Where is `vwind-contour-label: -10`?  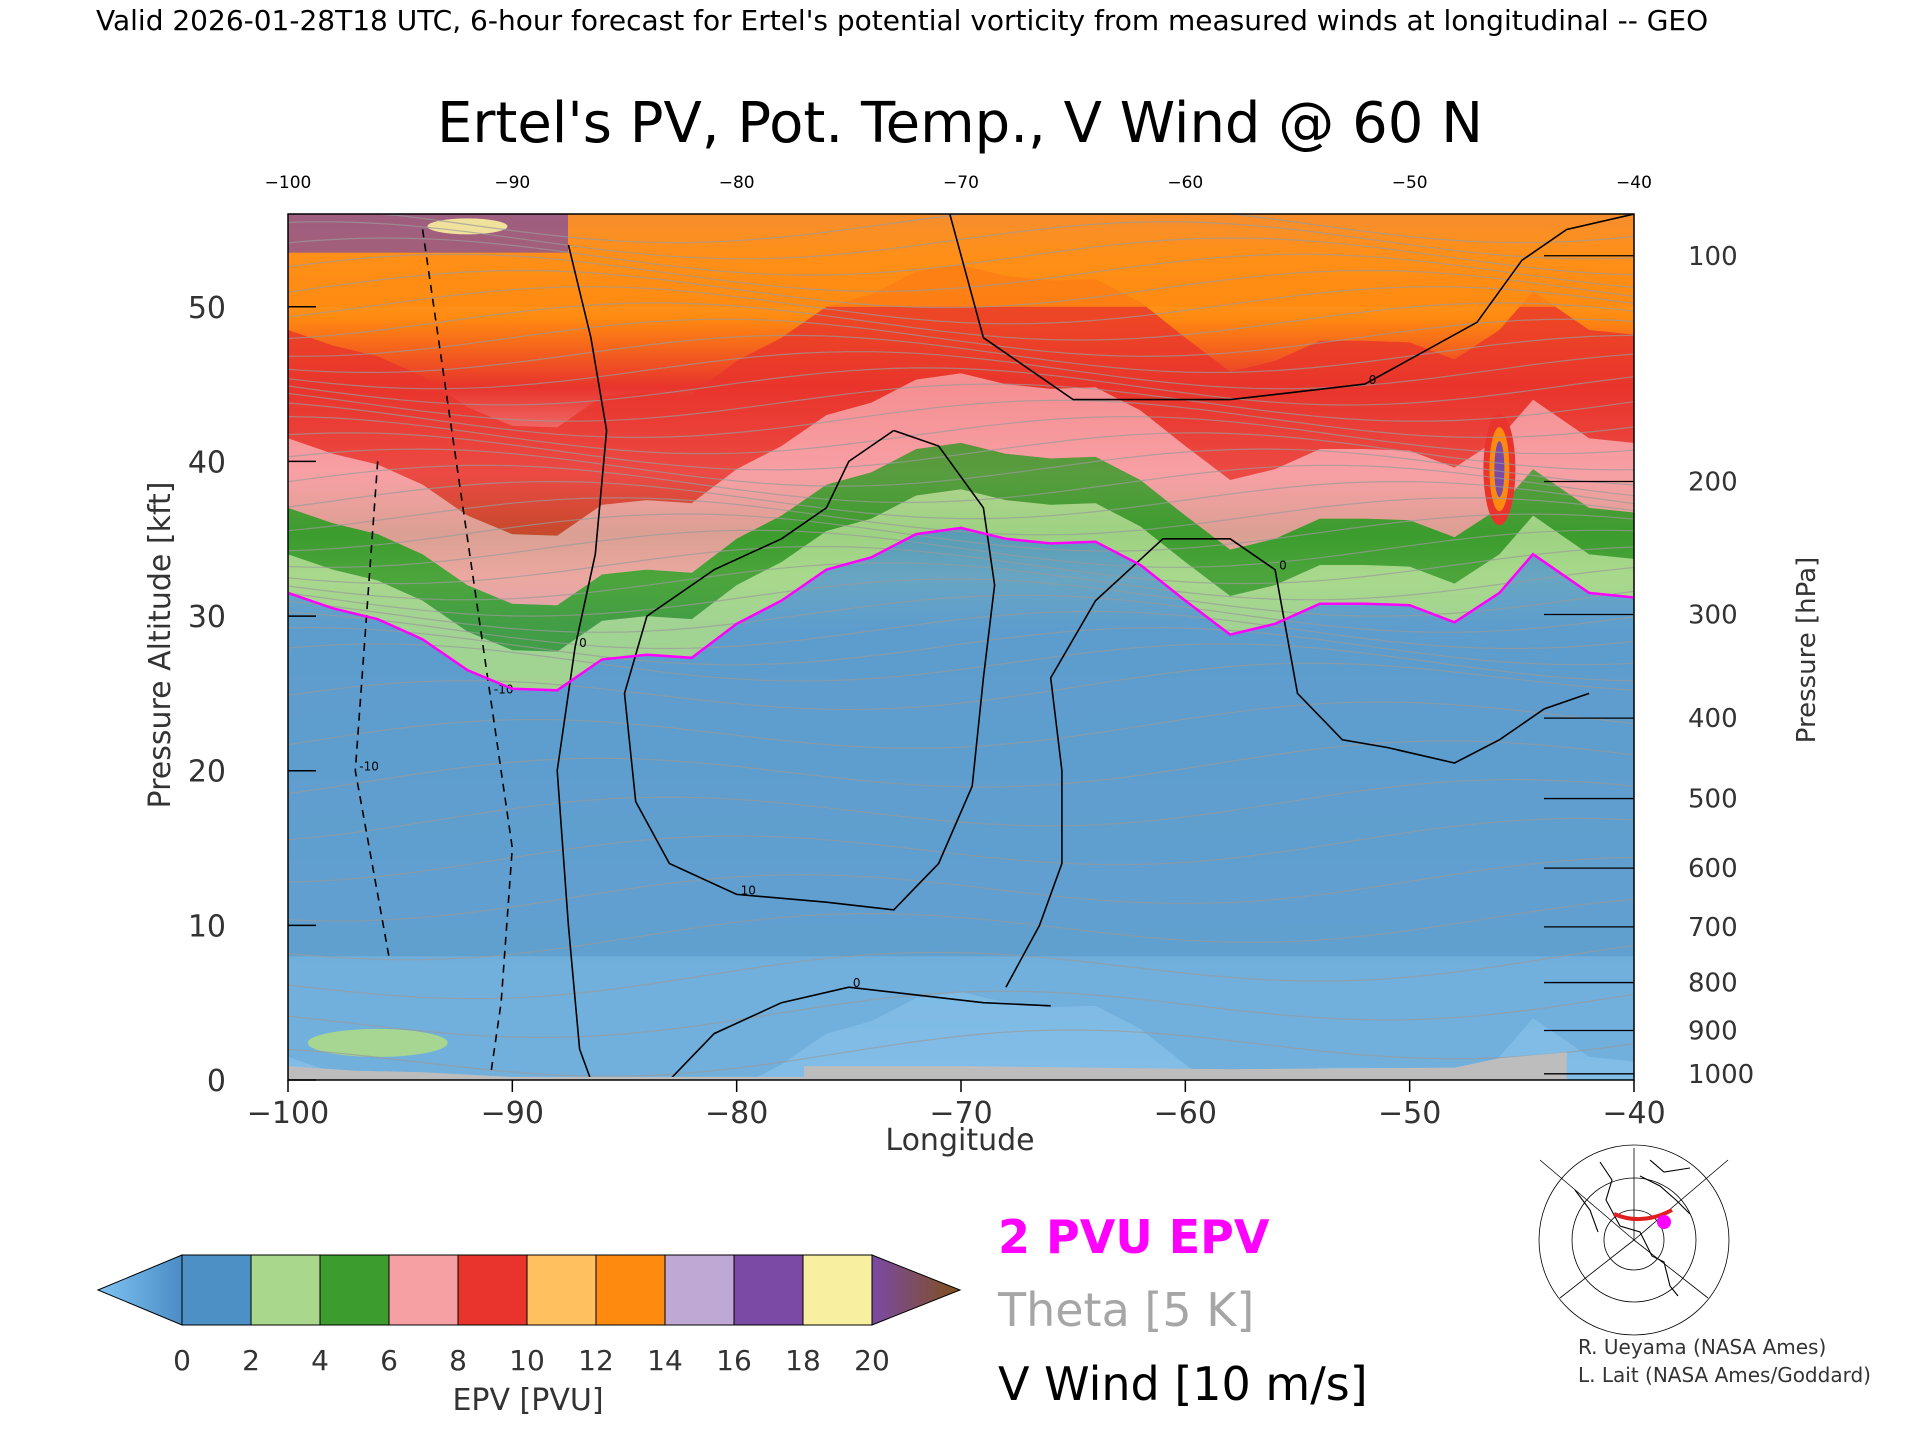
vwind-contour-label: -10 is located at coordinates (369, 767).